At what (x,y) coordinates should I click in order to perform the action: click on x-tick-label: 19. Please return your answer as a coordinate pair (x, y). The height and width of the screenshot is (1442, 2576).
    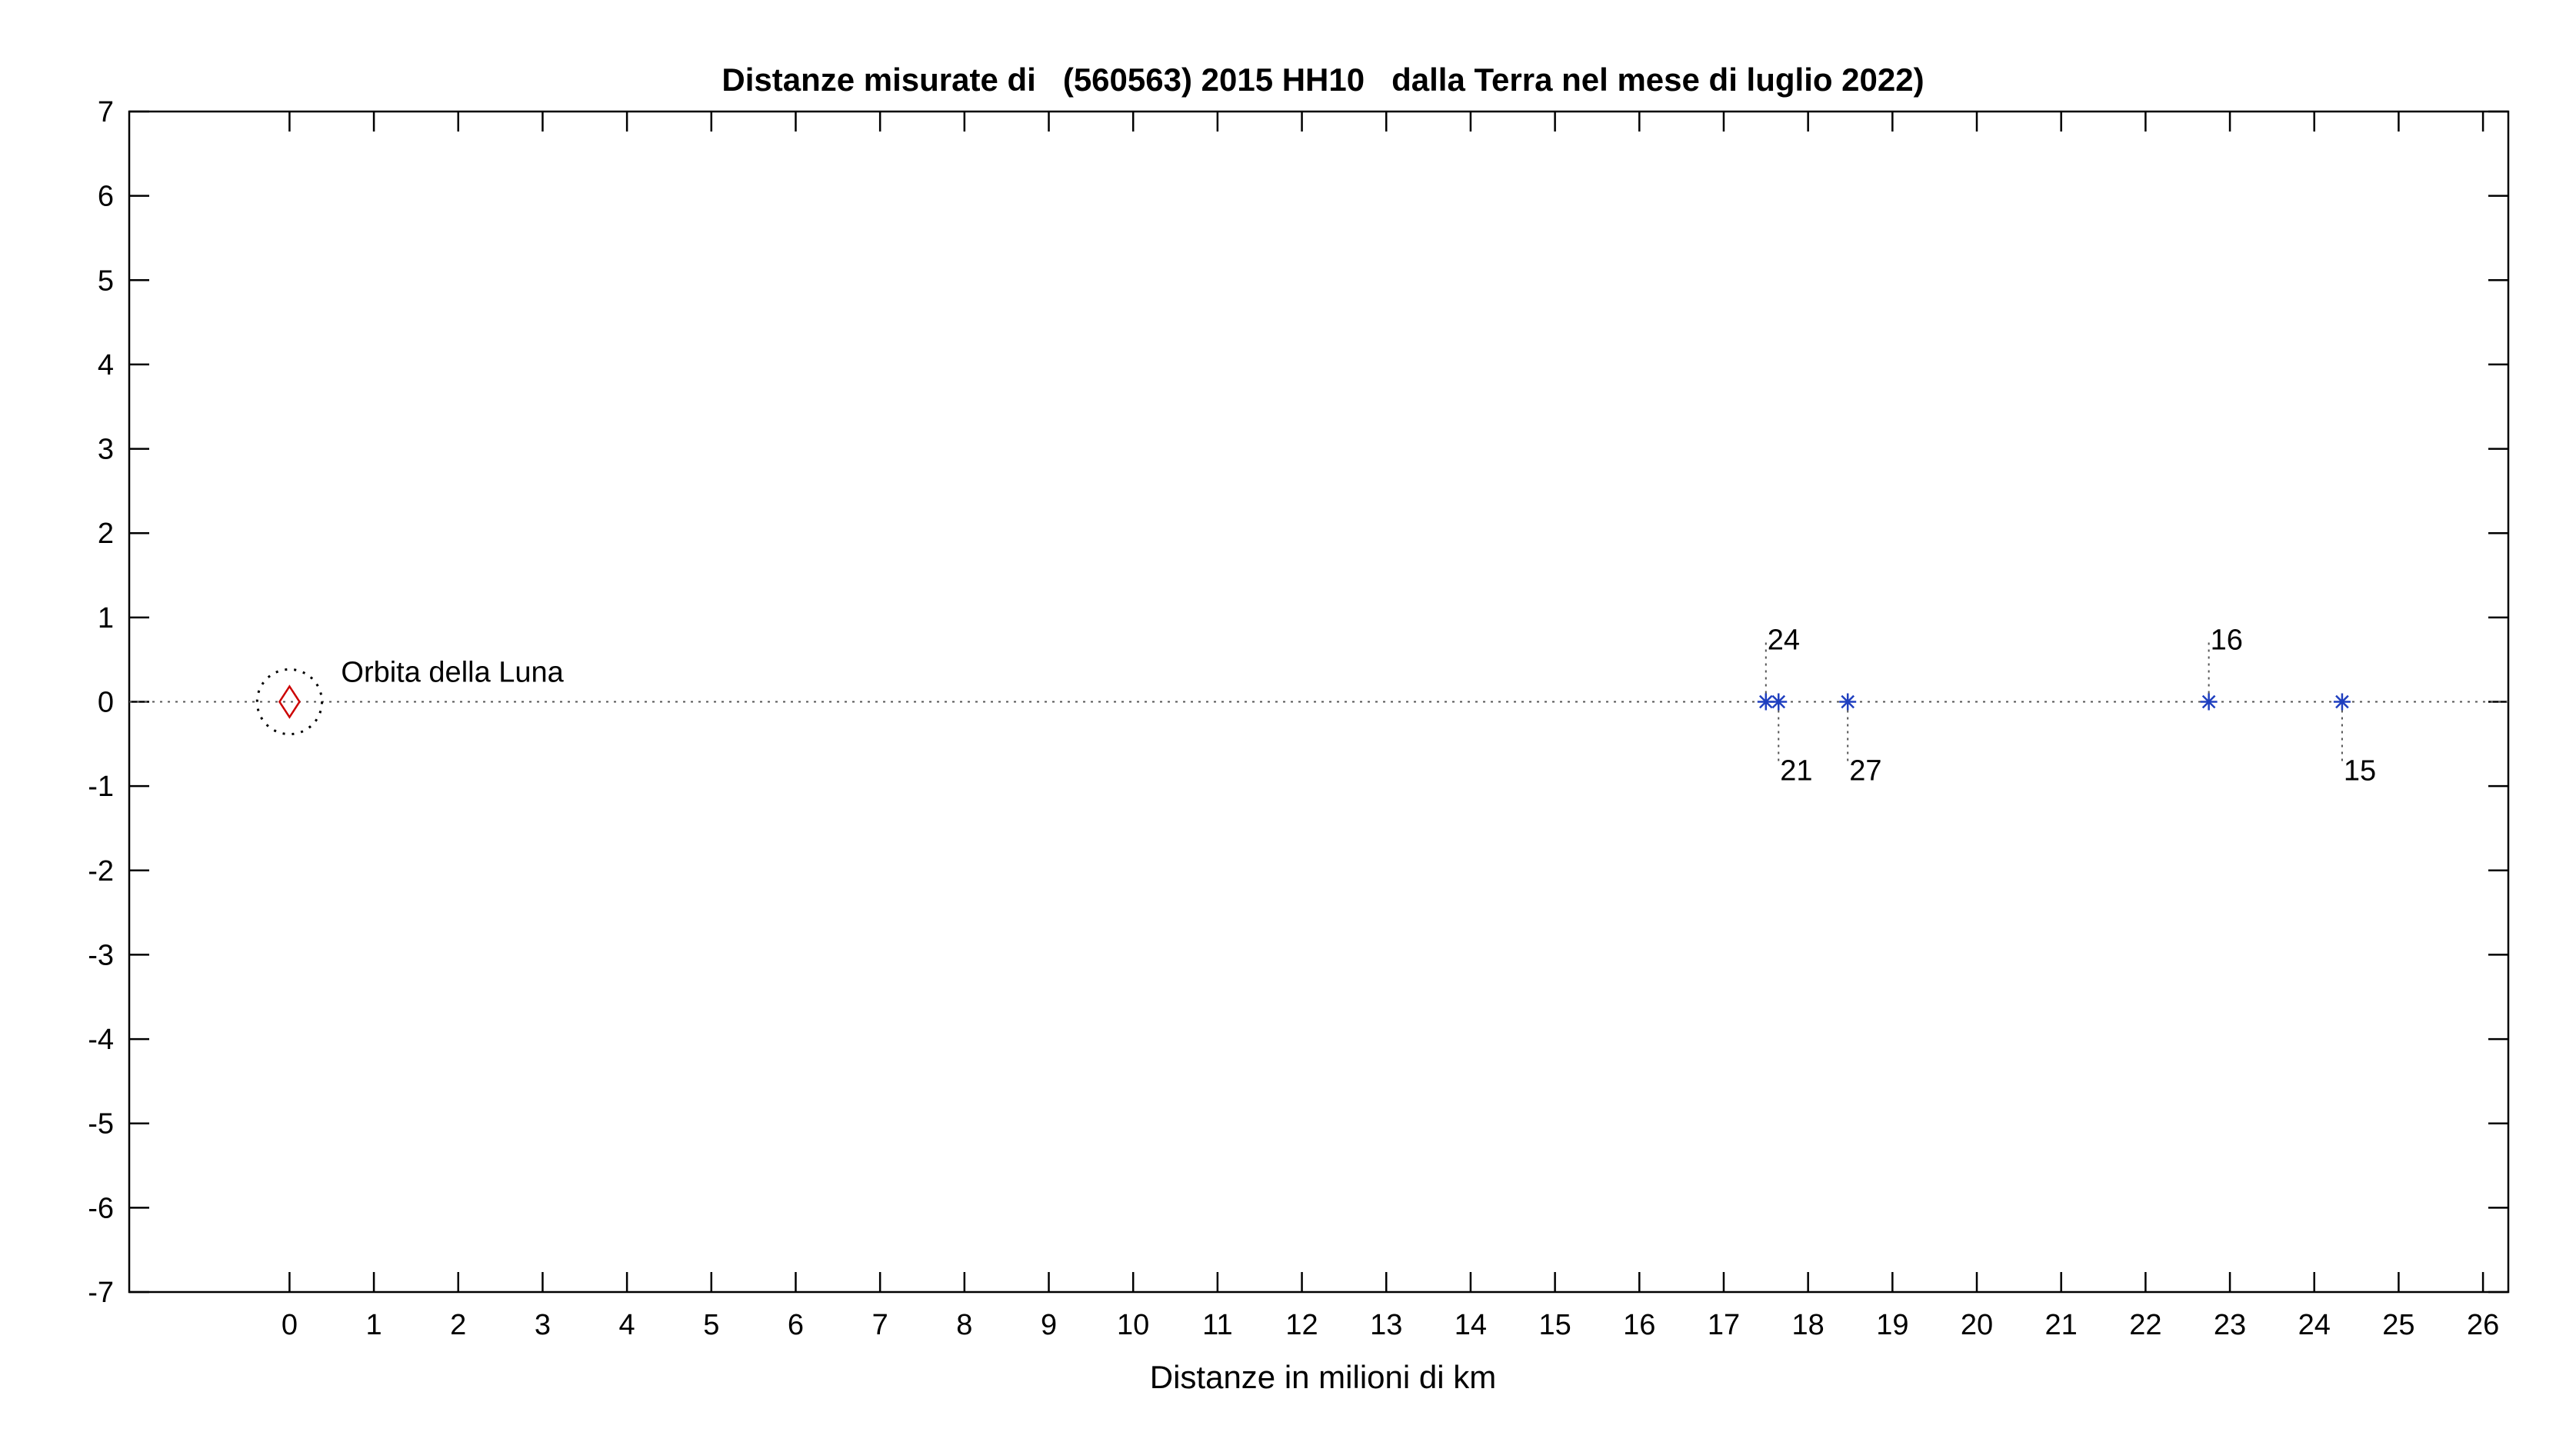
    Looking at the image, I should click on (1892, 1325).